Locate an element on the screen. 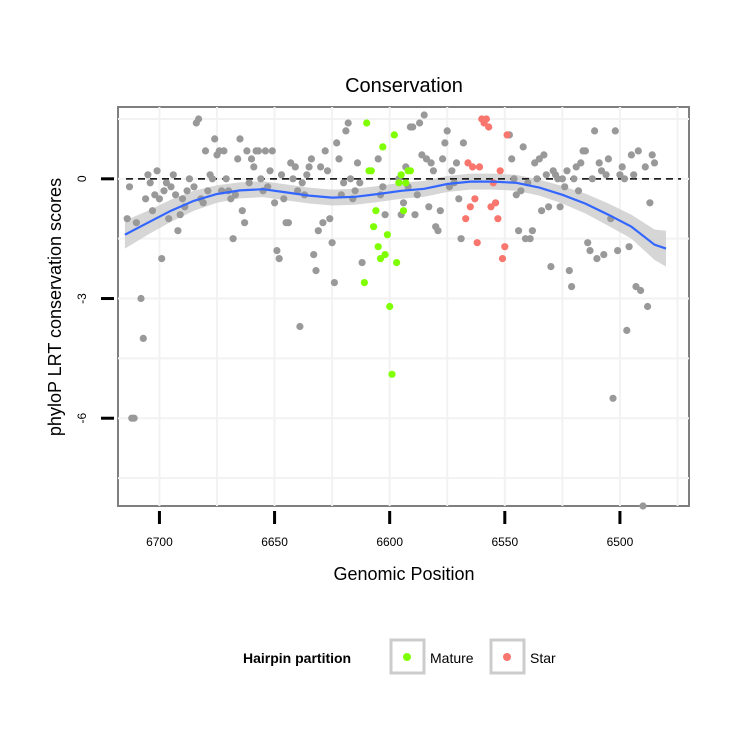 This screenshot has height=750, width=750. legend-dot-mature is located at coordinates (407, 657).